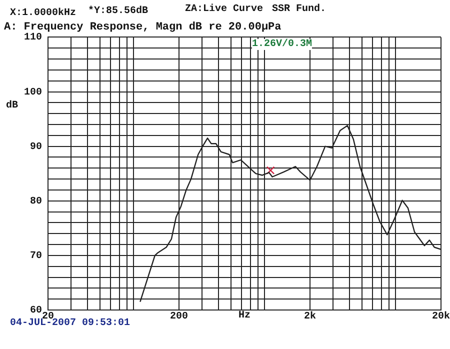 This screenshot has height=349, width=450. I want to click on x-tick-label: 20k, so click(441, 316).